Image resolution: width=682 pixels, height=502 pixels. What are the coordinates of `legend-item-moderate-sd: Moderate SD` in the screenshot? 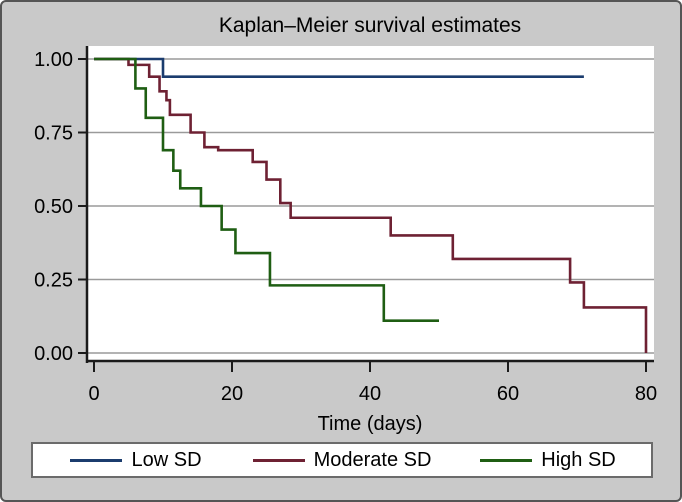 It's located at (342, 460).